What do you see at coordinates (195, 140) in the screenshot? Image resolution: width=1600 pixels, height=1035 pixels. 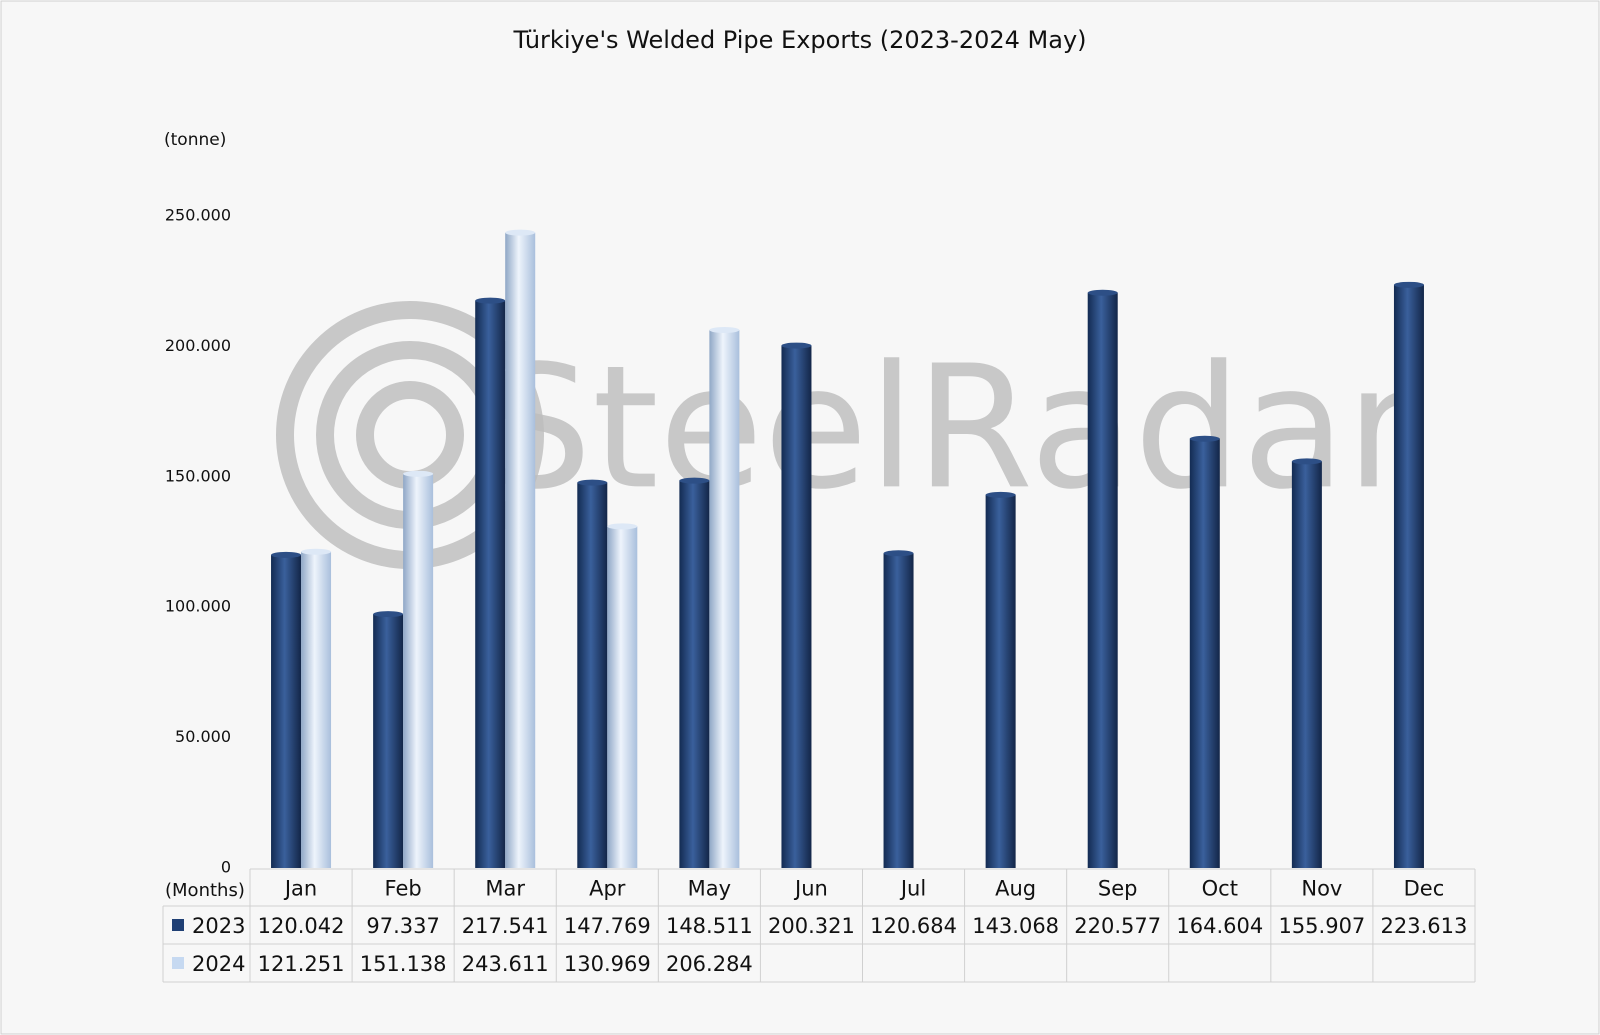 I see `y-axis-label: (tonne)` at bounding box center [195, 140].